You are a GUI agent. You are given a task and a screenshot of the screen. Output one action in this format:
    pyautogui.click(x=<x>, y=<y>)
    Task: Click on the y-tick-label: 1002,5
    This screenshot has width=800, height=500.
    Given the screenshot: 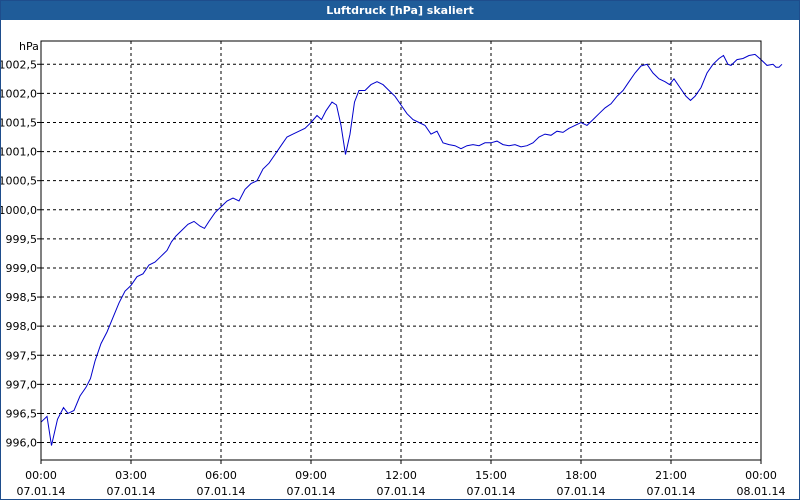 What is the action you would take?
    pyautogui.click(x=19, y=64)
    